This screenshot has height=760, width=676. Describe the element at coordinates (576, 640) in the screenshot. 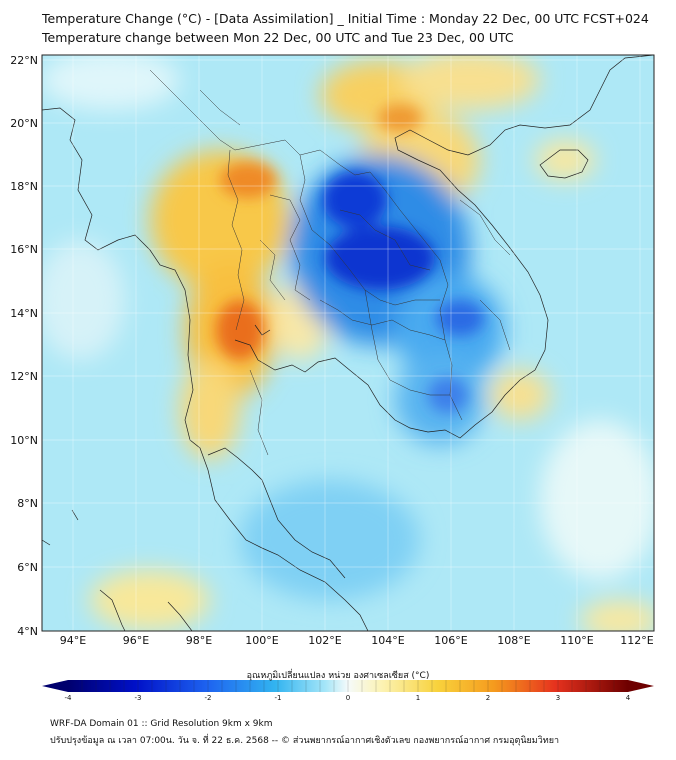

I see `lon-label: 110°E` at that location.